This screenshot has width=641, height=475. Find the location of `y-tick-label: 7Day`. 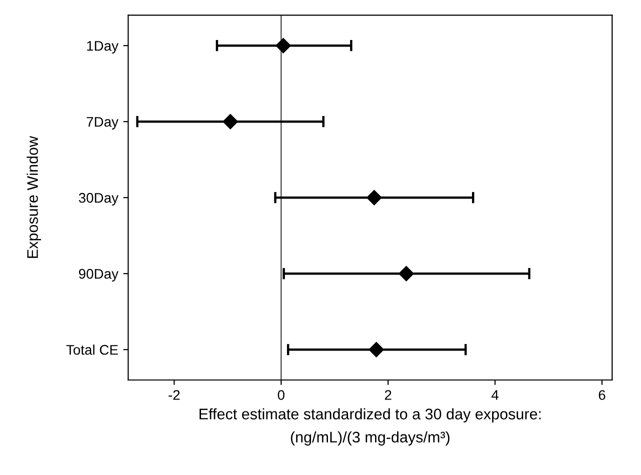

y-tick-label: 7Day is located at coordinates (102, 123).